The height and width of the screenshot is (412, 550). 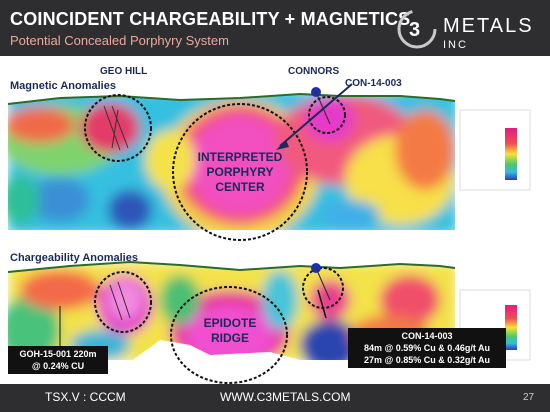 I want to click on slide-title: COINCIDENT CHARGEABILITY + MAGNETICS, so click(x=210, y=19).